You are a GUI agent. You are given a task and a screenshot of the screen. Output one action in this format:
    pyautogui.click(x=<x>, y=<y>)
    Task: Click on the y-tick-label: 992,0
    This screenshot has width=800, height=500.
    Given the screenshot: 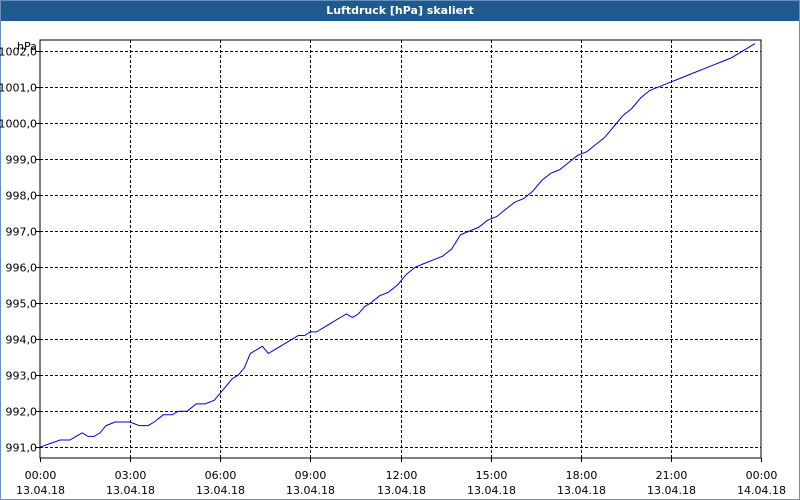 What is the action you would take?
    pyautogui.click(x=22, y=412)
    